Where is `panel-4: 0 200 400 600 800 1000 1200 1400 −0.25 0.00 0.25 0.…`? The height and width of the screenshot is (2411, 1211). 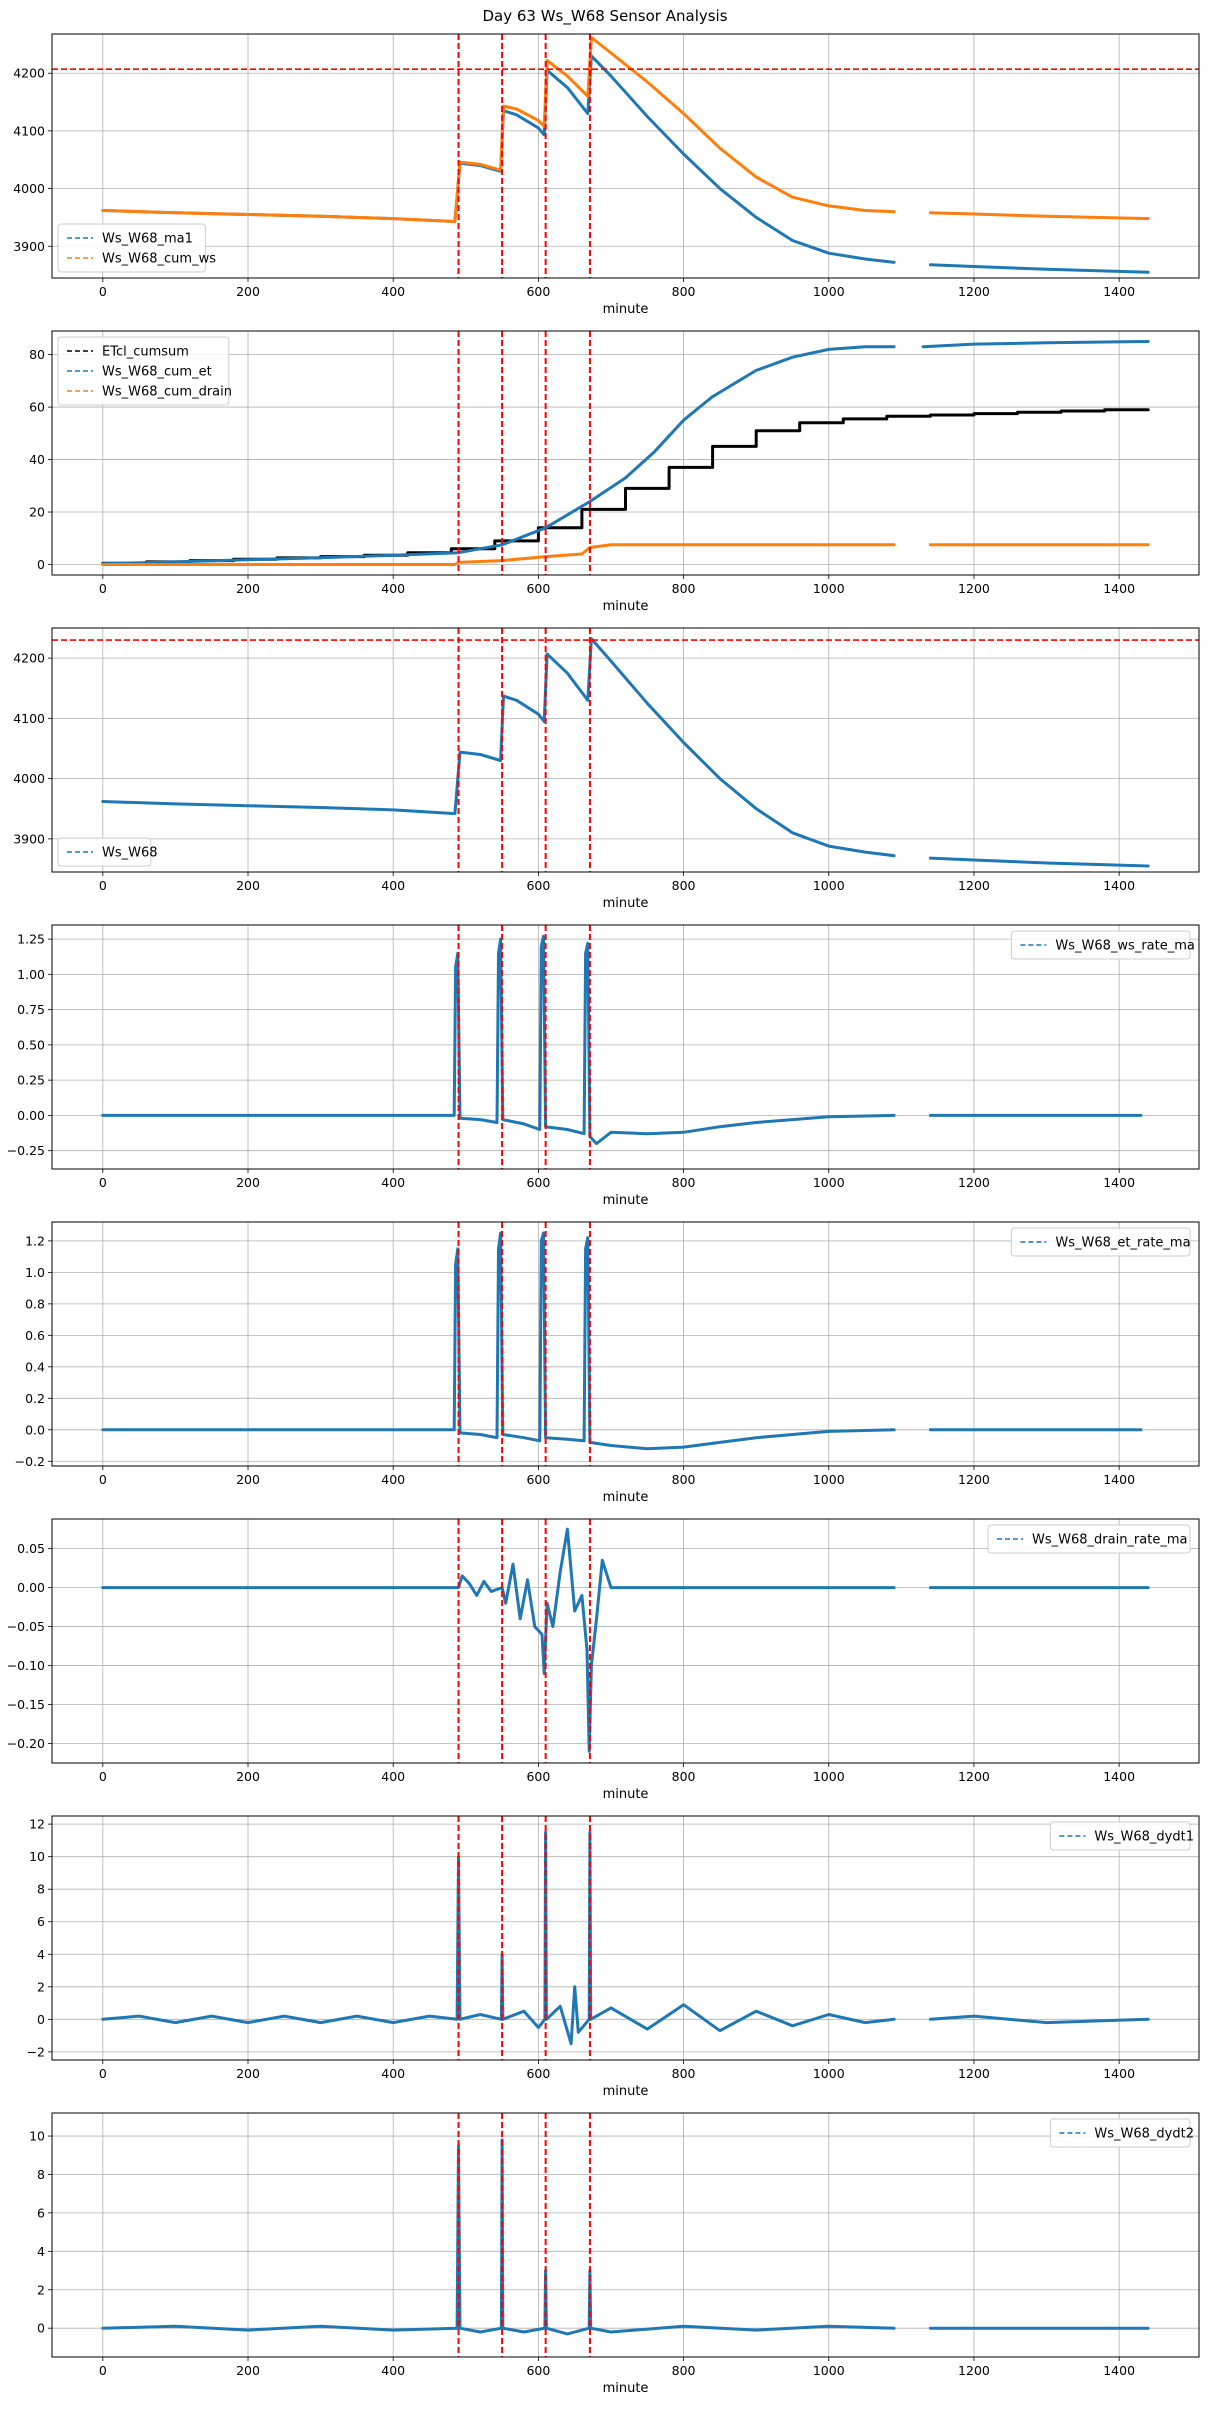
panel-4: 0 200 400 600 800 1000 1200 1400 −0.25 0.00 0.25 0.… is located at coordinates (603, 1066).